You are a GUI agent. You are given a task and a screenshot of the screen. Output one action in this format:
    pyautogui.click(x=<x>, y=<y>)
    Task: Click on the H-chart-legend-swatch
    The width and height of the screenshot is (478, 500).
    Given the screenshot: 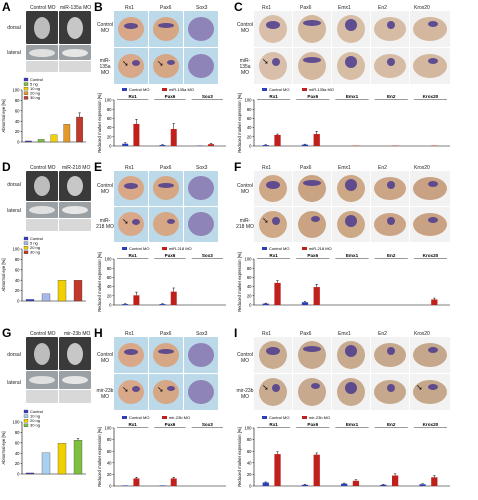 What is the action you would take?
    pyautogui.click(x=164, y=417)
    